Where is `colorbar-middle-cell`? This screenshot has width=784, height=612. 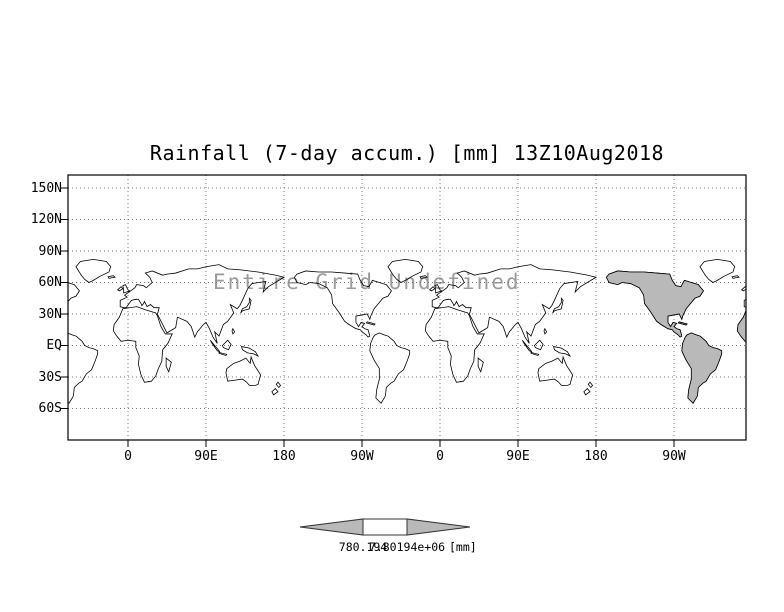
colorbar-middle-cell is located at coordinates (385, 527).